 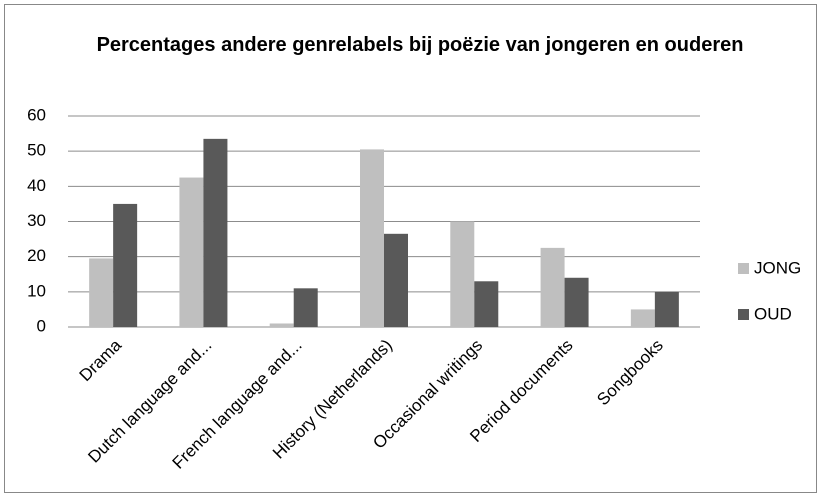 What do you see at coordinates (773, 313) in the screenshot?
I see `legend-label: OUD` at bounding box center [773, 313].